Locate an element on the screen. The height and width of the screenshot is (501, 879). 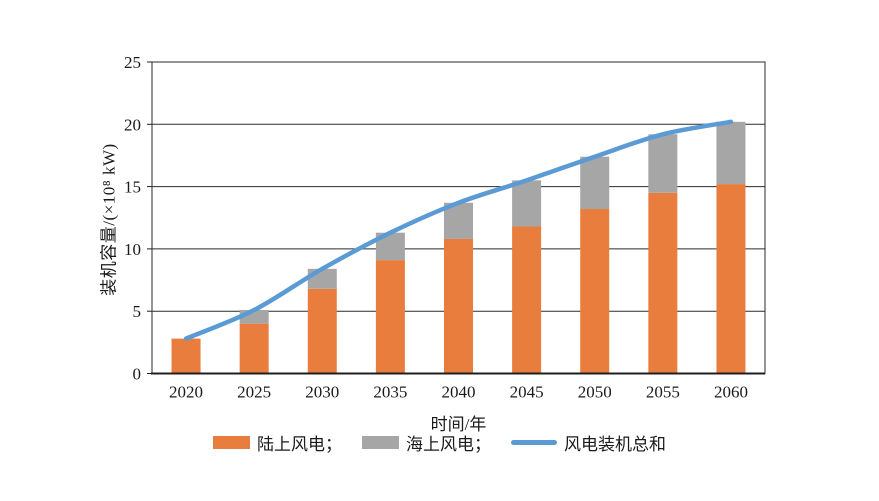
legend-label-offshore: 海上风电； is located at coordinates (448, 444).